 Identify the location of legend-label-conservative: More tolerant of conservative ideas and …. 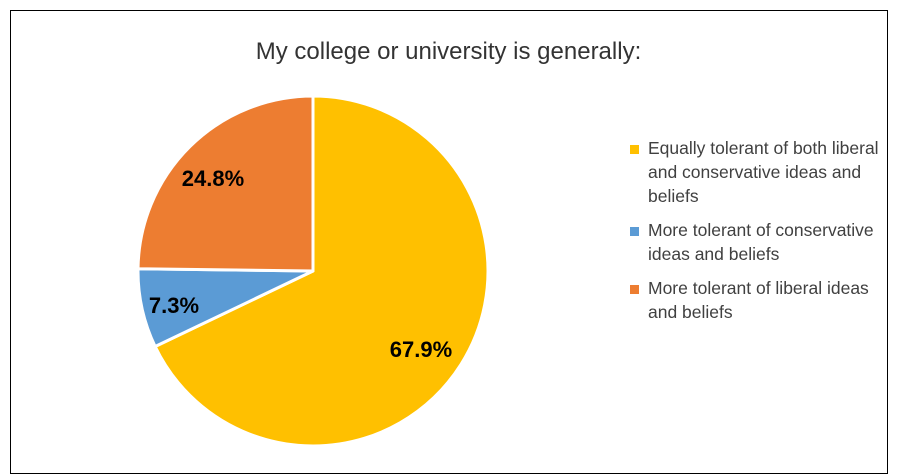
(761, 242).